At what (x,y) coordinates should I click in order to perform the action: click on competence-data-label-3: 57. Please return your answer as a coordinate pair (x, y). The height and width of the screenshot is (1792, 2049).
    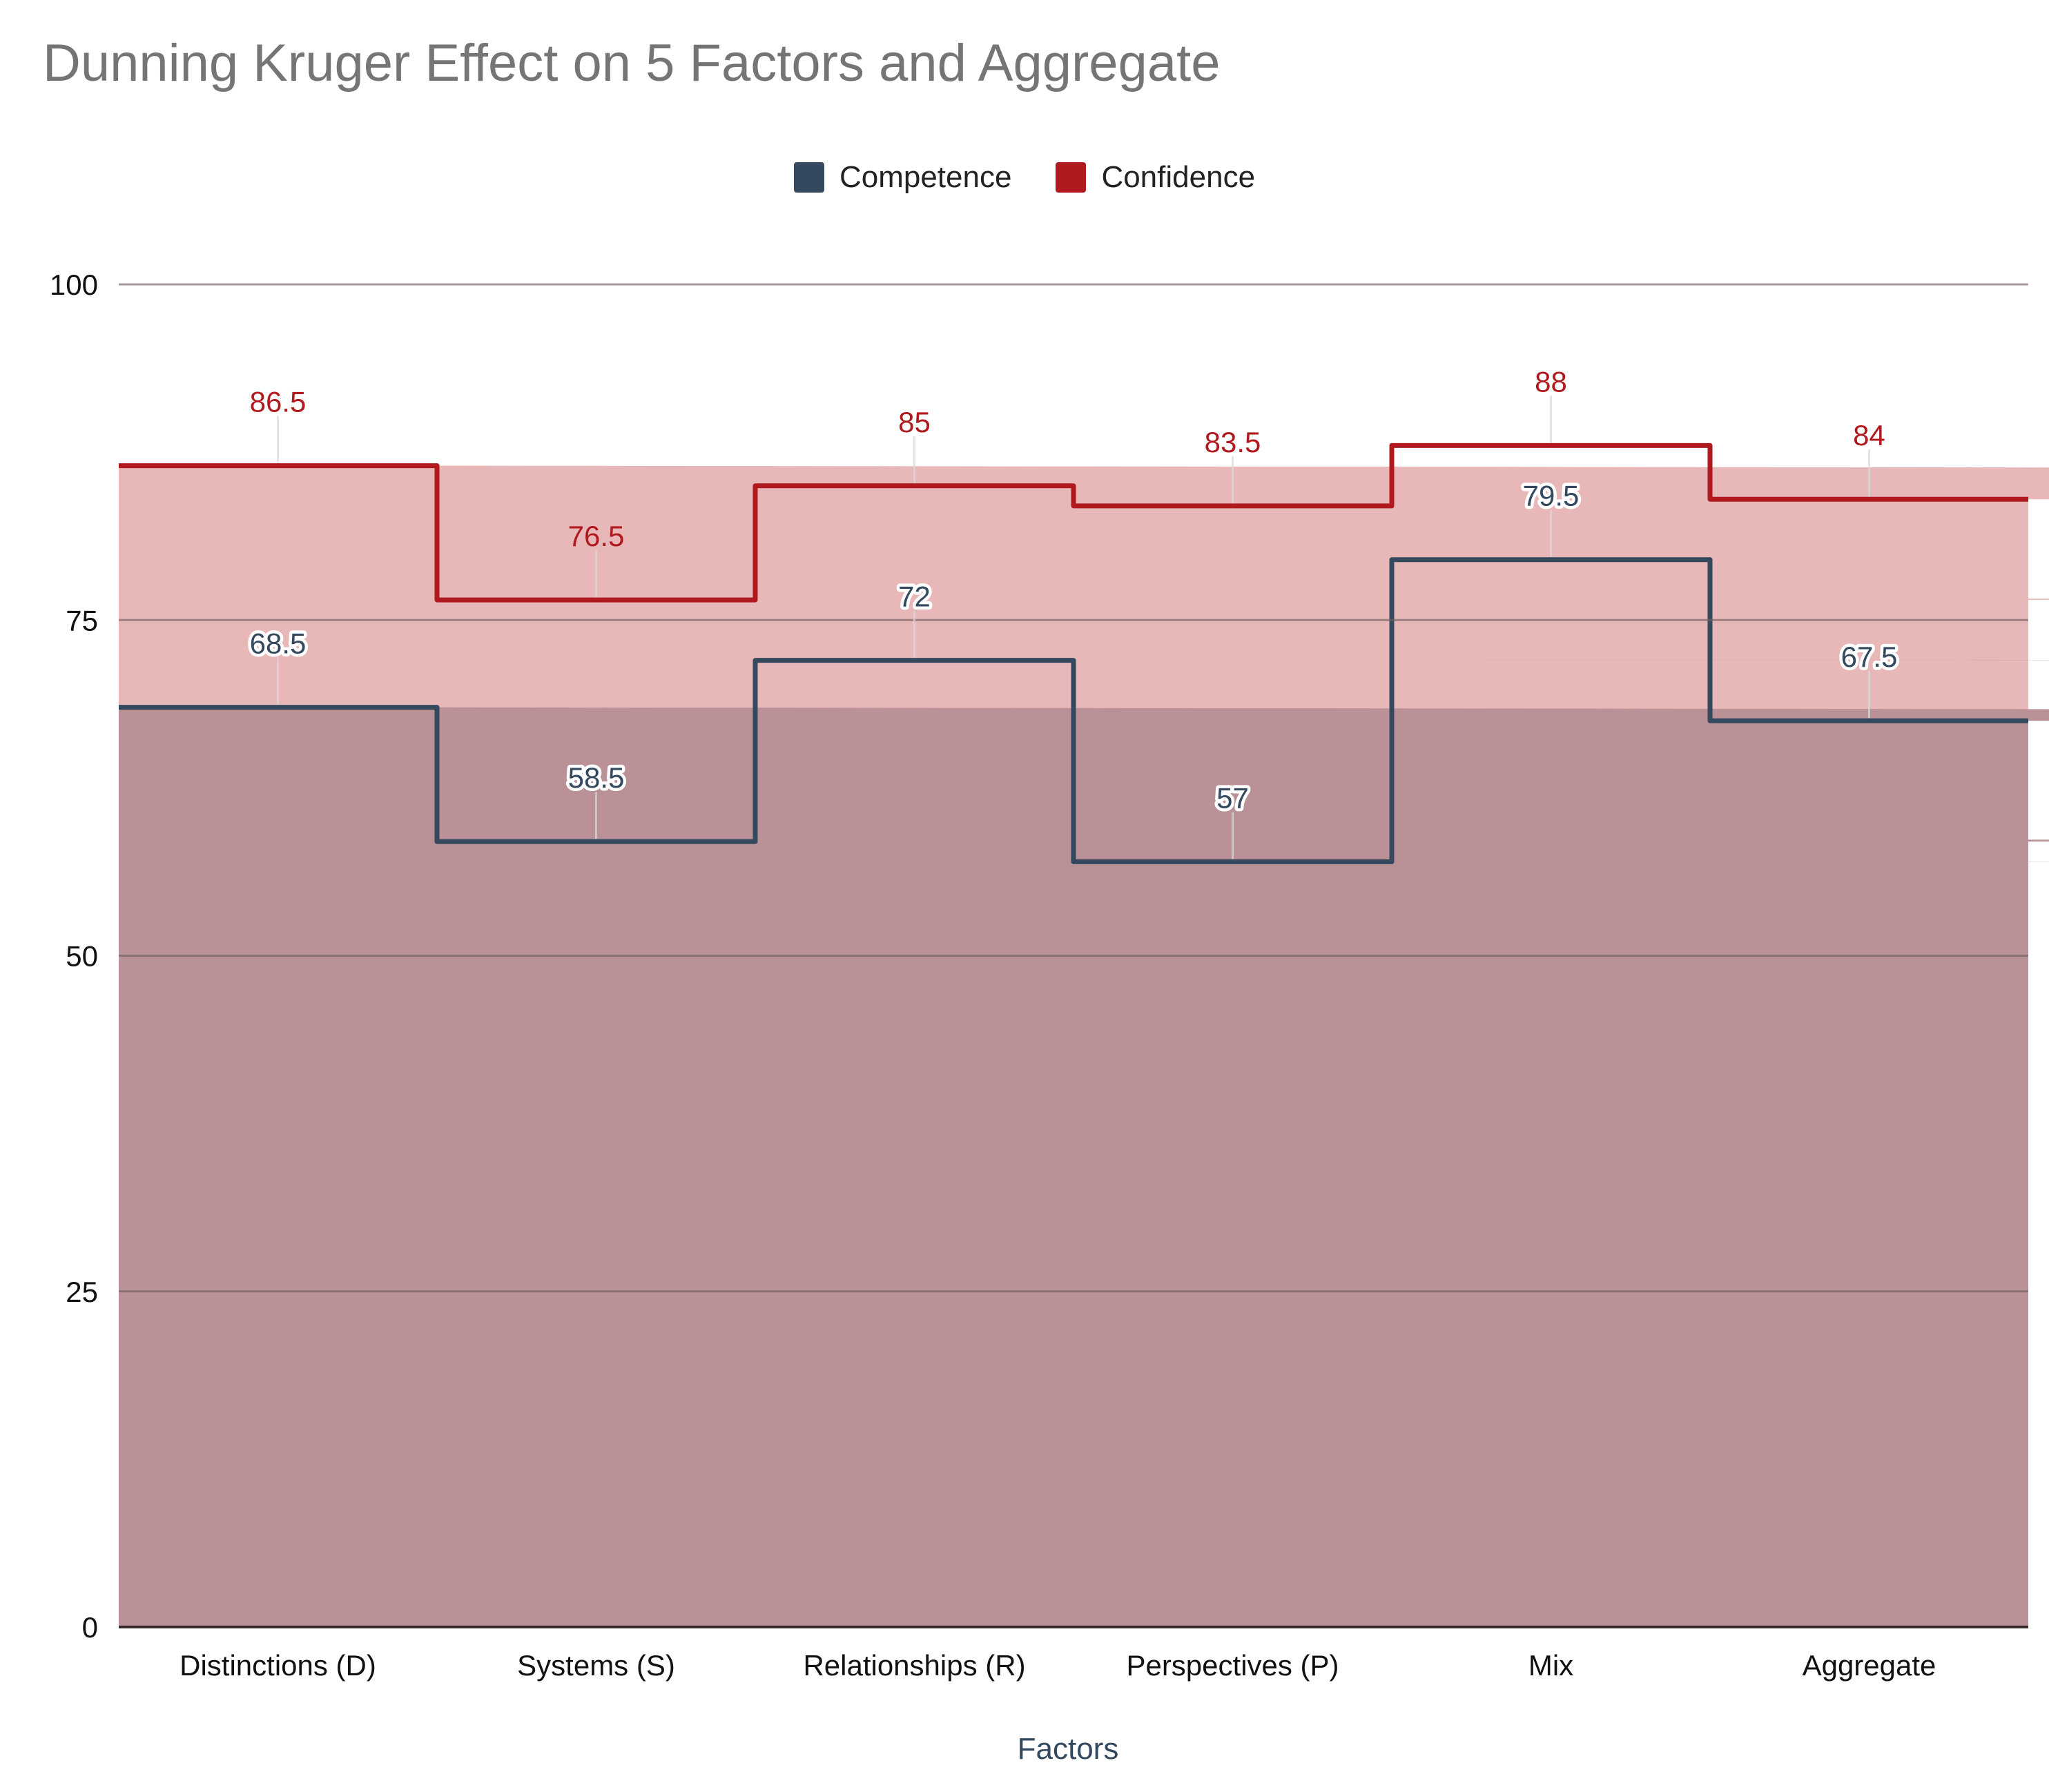
    Looking at the image, I should click on (1232, 797).